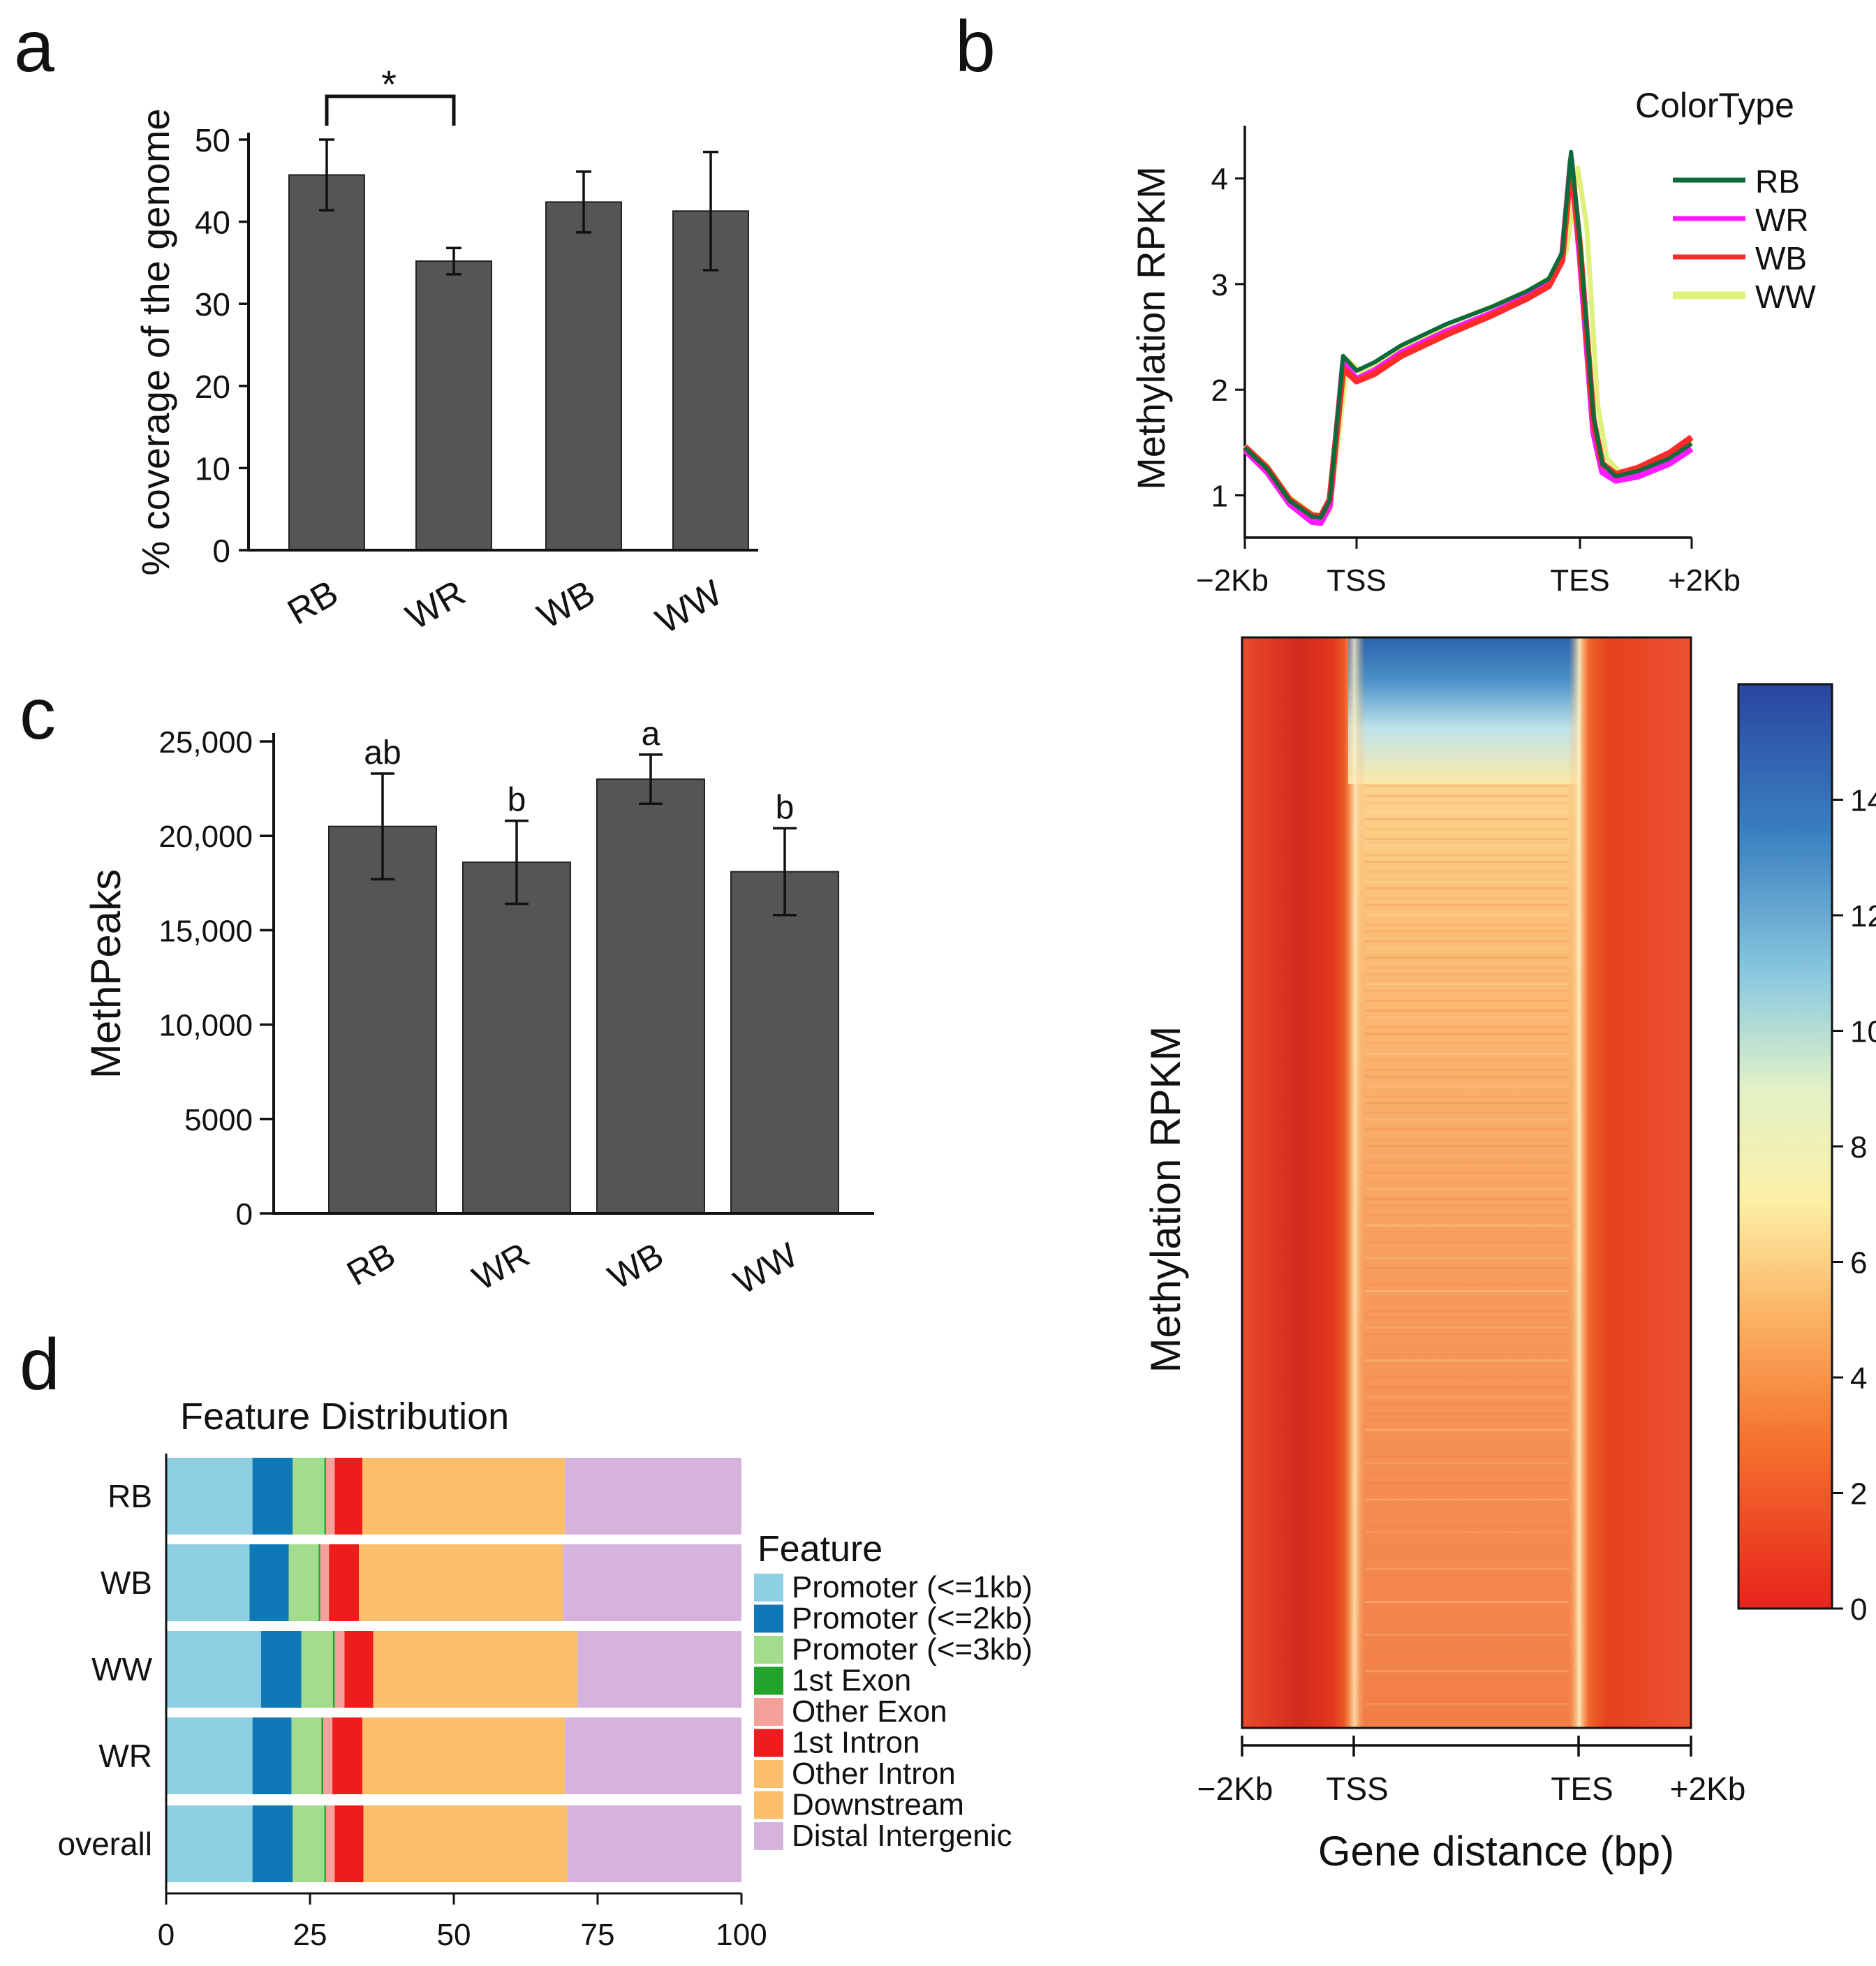 This screenshot has height=1966, width=1876. Describe the element at coordinates (331, 1496) in the screenshot. I see `d-segment-RB` at that location.